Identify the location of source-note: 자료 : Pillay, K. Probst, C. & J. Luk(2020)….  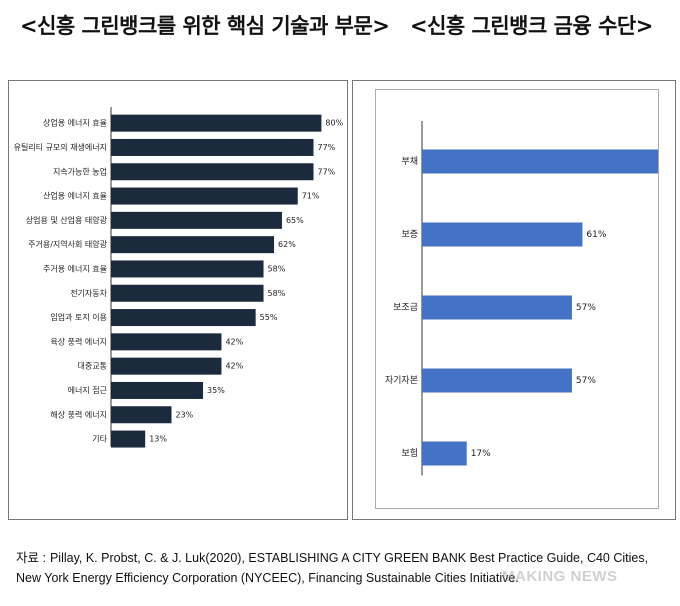
(341, 568).